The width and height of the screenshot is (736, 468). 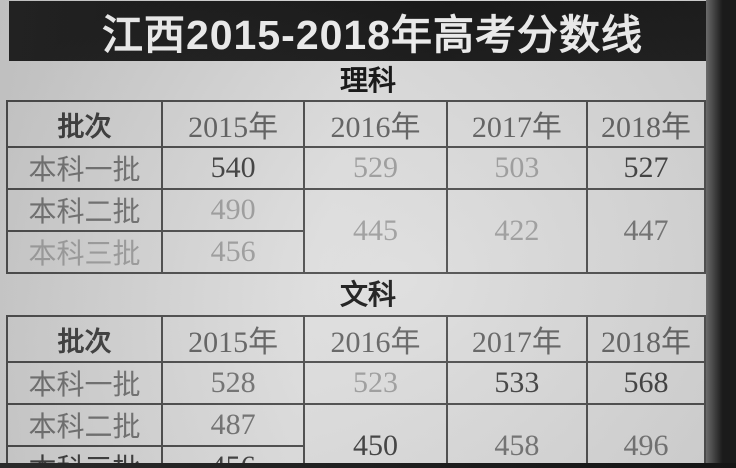 I want to click on arts-header-2016: 2016年, so click(x=375, y=339).